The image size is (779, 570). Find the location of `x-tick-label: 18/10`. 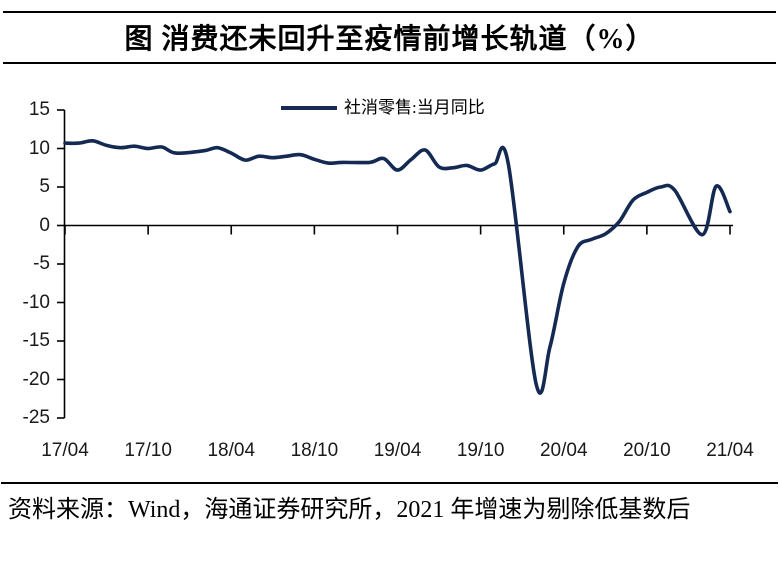

x-tick-label: 18/10 is located at coordinates (314, 450).